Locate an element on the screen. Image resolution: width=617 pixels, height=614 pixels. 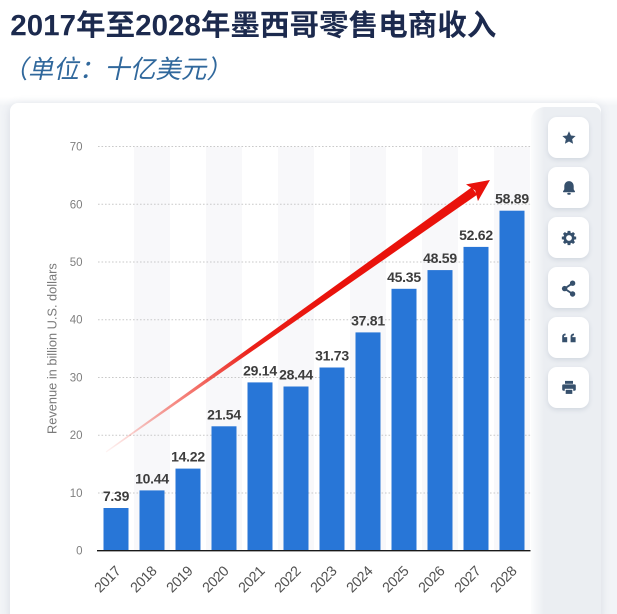
svg-text: 10 is located at coordinates (76, 494).